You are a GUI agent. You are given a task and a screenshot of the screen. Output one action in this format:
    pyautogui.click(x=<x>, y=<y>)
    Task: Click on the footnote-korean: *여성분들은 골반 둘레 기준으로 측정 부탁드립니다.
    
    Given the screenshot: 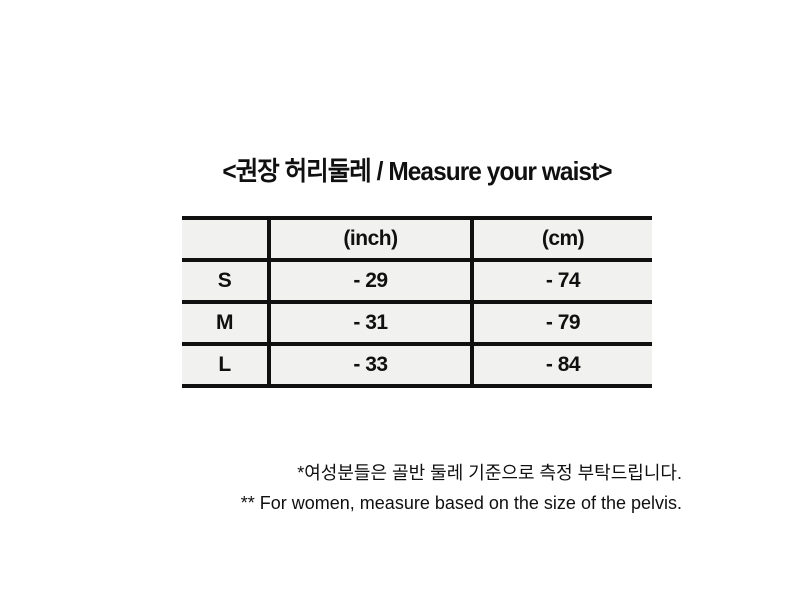 What is the action you would take?
    pyautogui.click(x=489, y=473)
    